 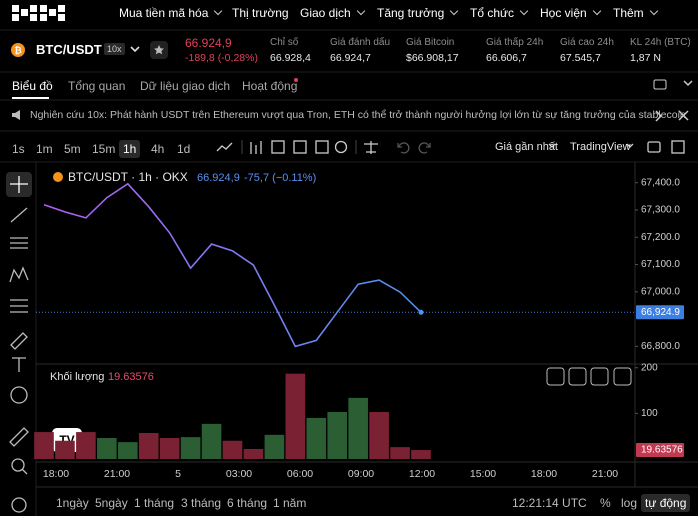 I want to click on leverage-badge: 10x, so click(x=114, y=49).